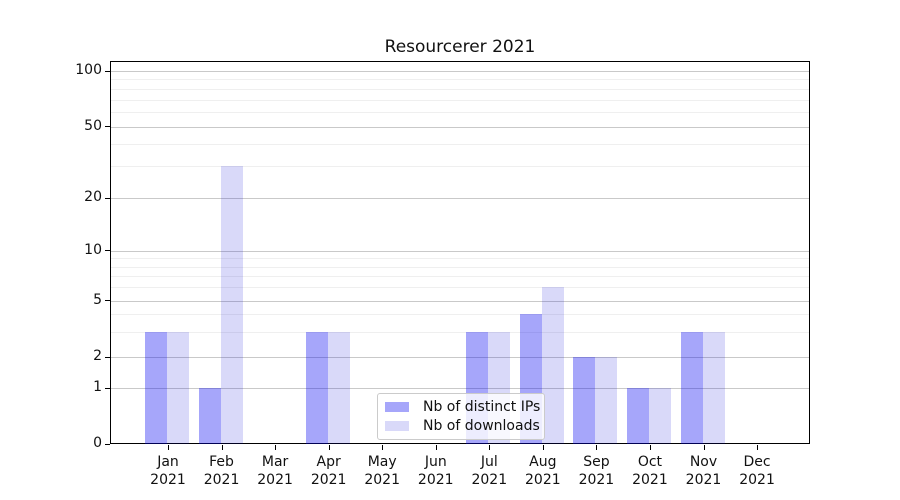 This screenshot has height=500, width=900. I want to click on y-tick-label: 1, so click(97, 387).